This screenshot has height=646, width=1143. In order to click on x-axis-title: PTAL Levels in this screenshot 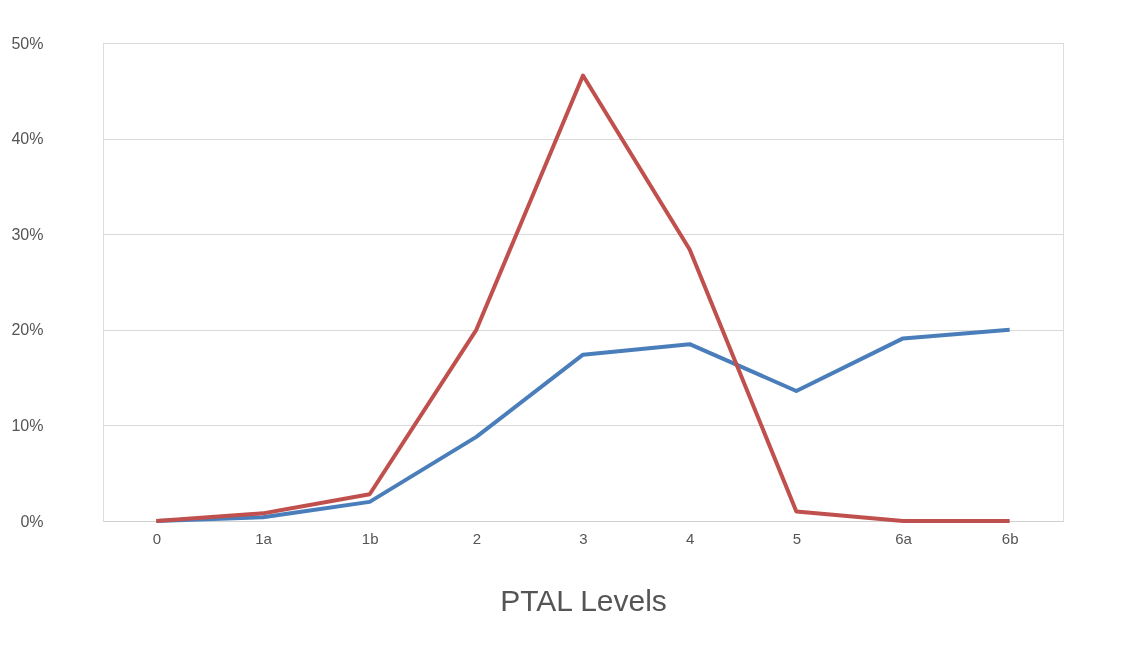, I will do `click(583, 600)`.